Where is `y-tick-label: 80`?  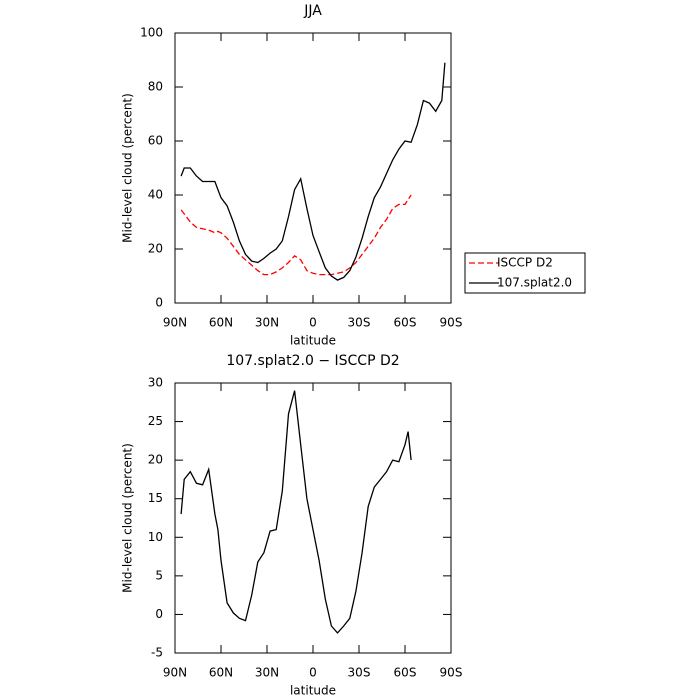 y-tick-label: 80 is located at coordinates (155, 87).